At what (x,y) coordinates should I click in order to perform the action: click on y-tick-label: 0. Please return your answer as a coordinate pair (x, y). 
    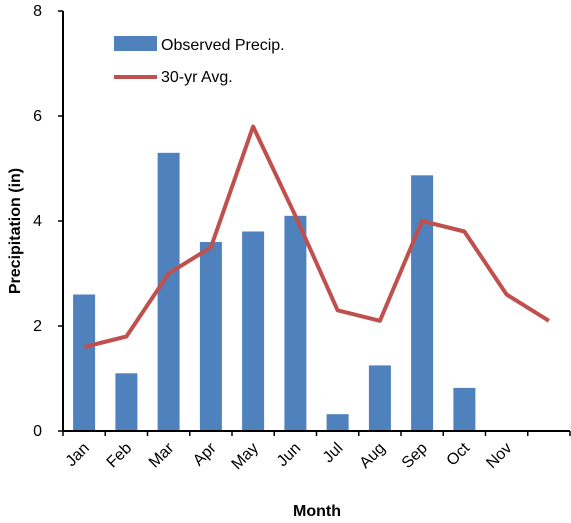
    Looking at the image, I should click on (37, 431).